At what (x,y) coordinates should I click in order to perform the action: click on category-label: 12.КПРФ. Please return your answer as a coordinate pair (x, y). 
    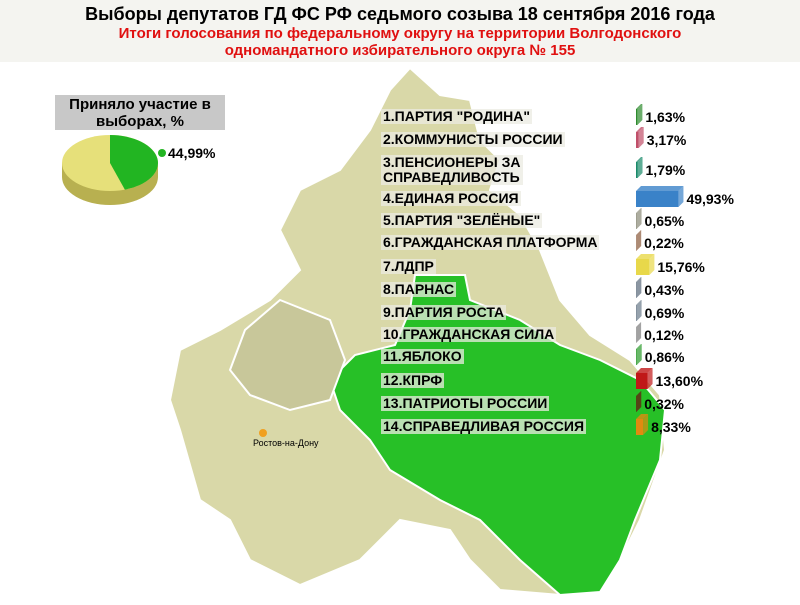
    Looking at the image, I should click on (413, 380).